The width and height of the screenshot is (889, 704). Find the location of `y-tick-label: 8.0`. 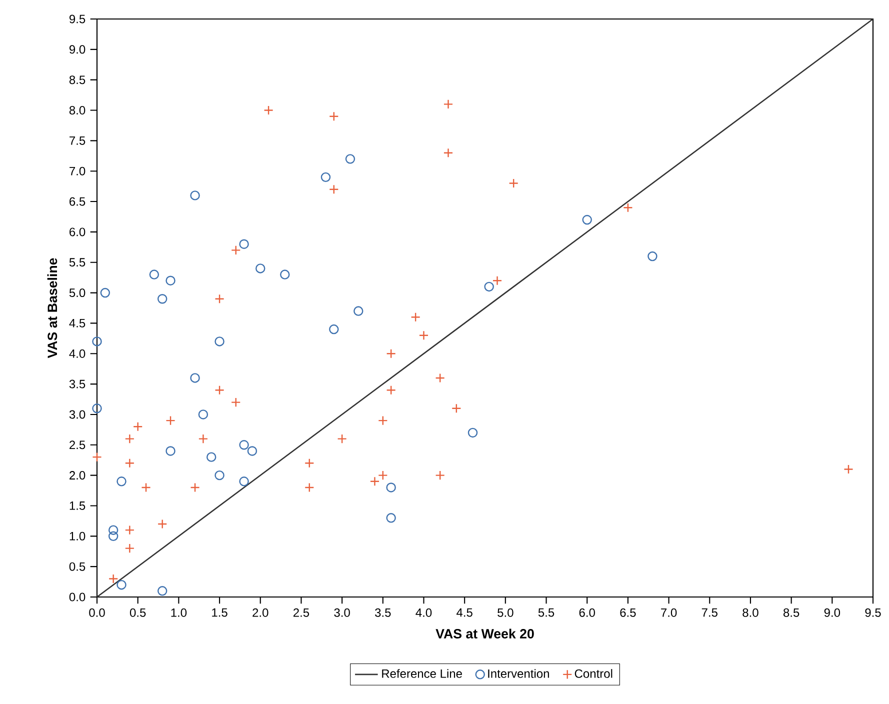

y-tick-label: 8.0 is located at coordinates (77, 110).